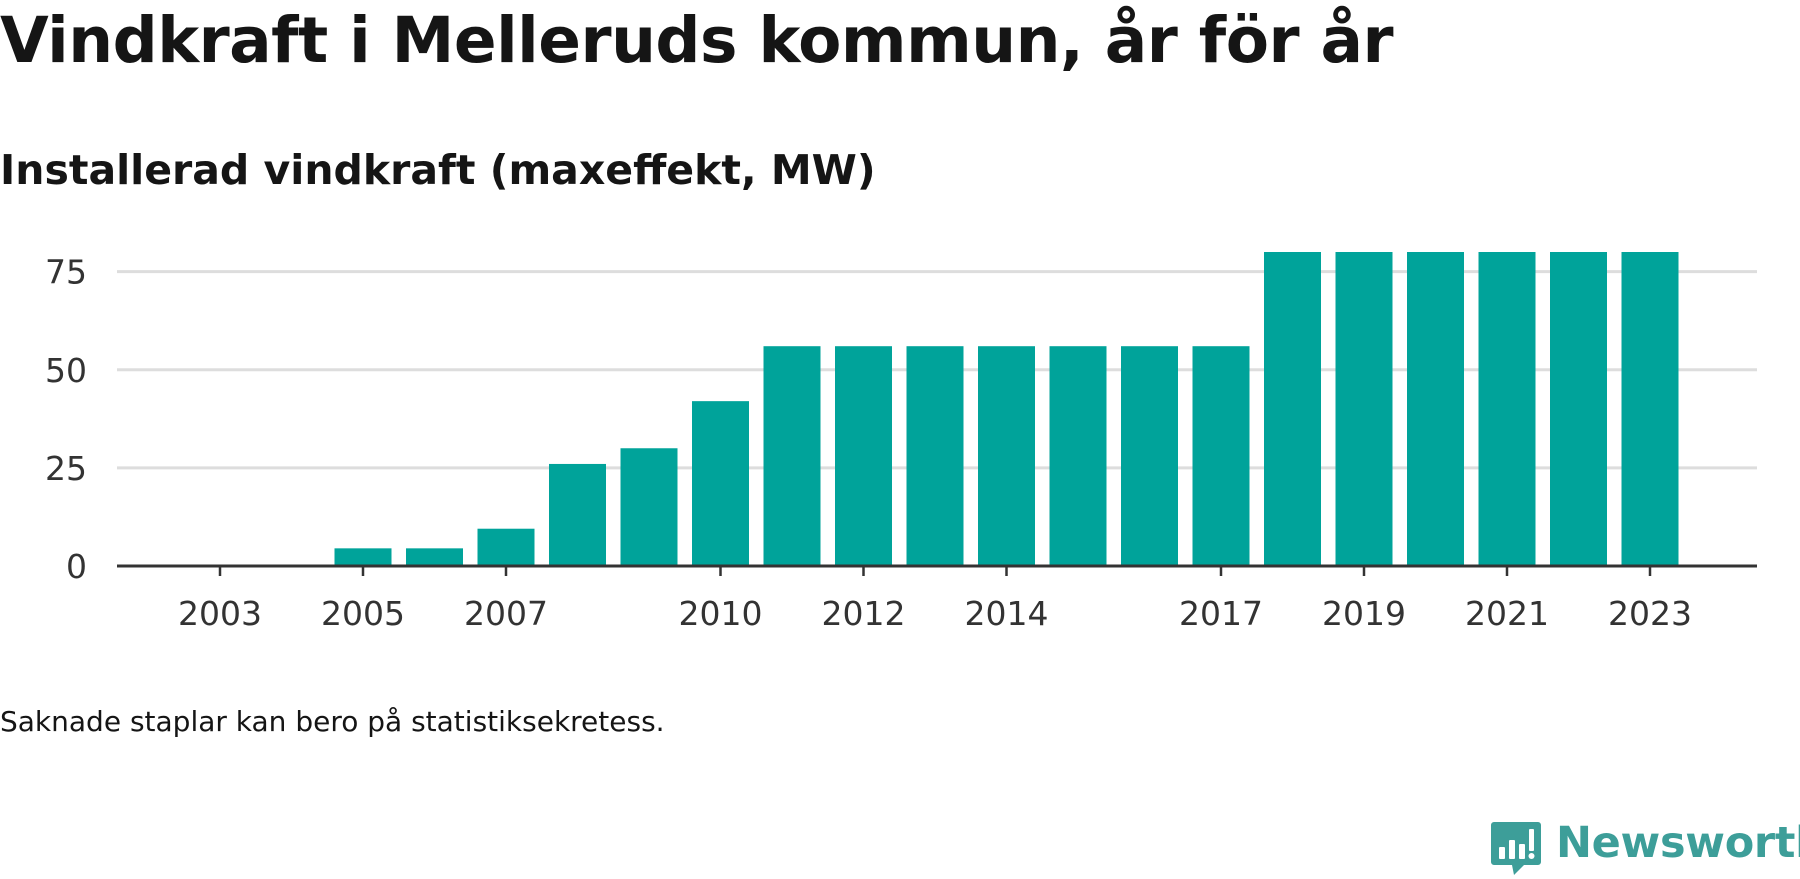 The height and width of the screenshot is (879, 1800). Describe the element at coordinates (1221, 456) in the screenshot. I see `bar-2017` at that location.